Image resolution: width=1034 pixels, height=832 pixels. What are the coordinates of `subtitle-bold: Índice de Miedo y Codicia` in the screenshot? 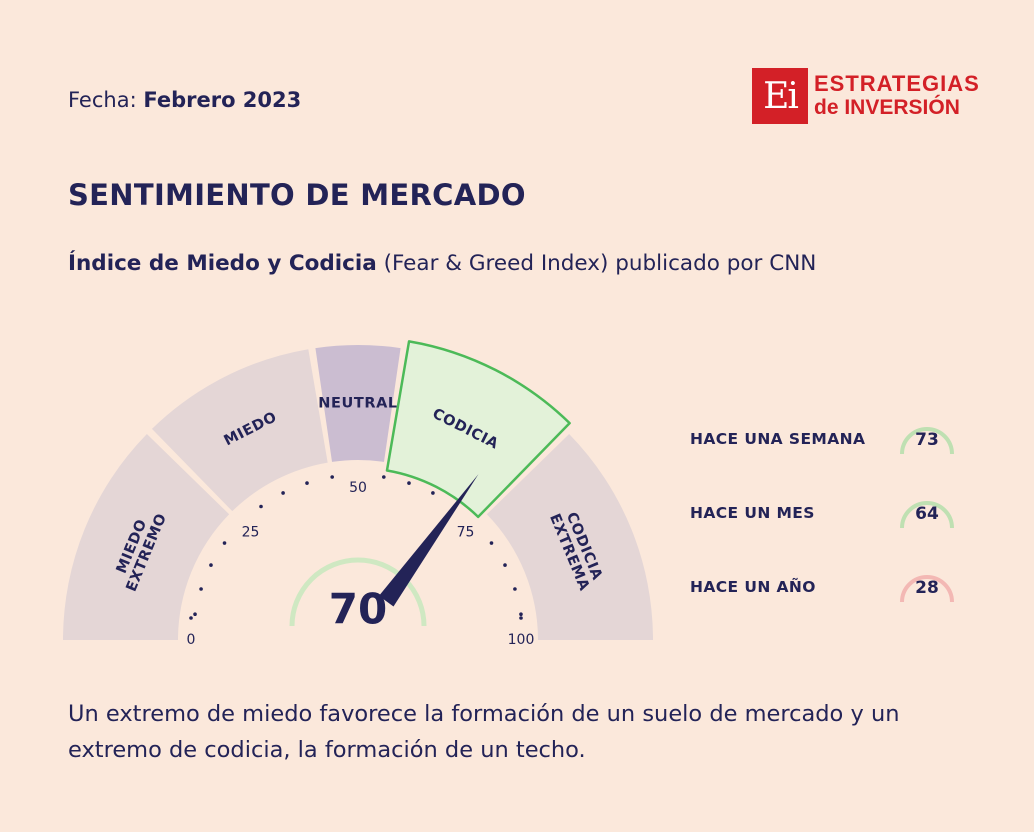 It's located at (222, 263).